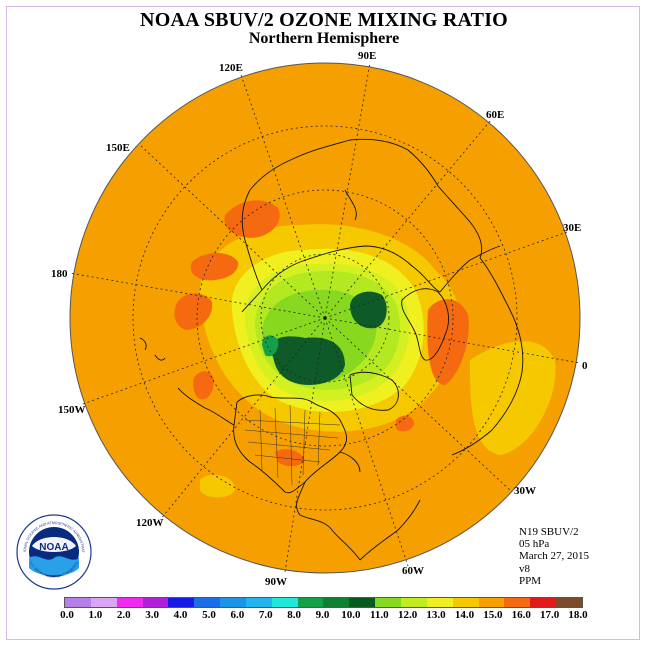  Describe the element at coordinates (405, 423) in the screenshot. I see `field-max-atlantic` at that location.